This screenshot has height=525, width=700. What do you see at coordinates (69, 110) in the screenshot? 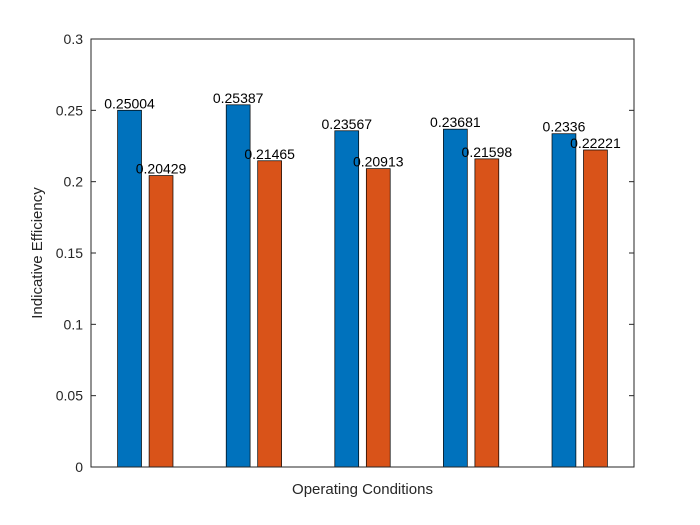
I see `y-tick-label: 0.25` at bounding box center [69, 110].